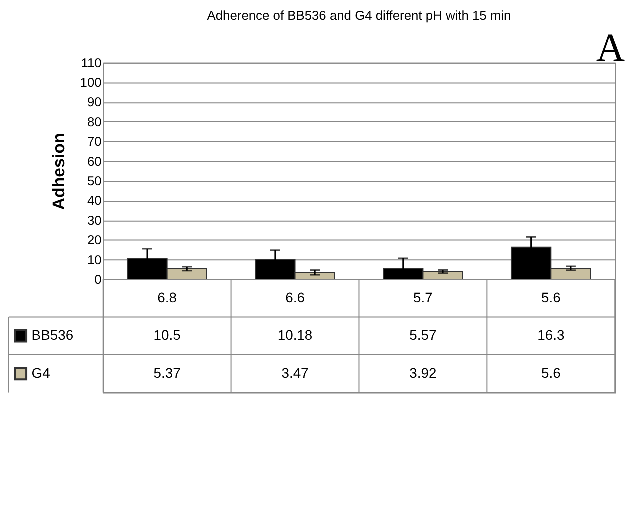 The width and height of the screenshot is (634, 506). What do you see at coordinates (551, 335) in the screenshot?
I see `data-label: 16.3` at bounding box center [551, 335].